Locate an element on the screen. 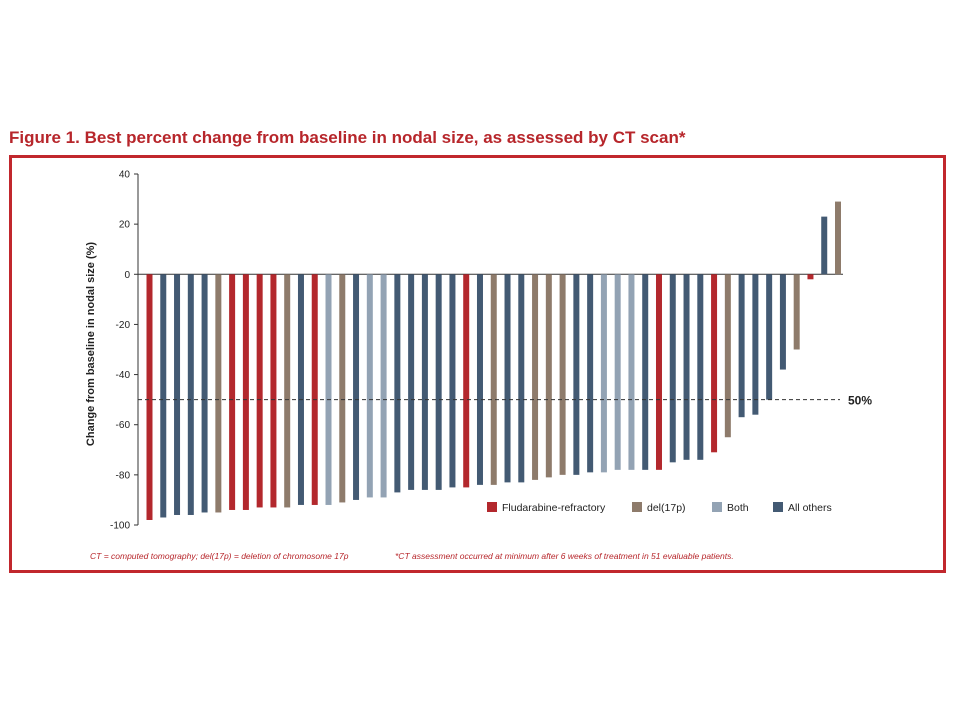 The width and height of the screenshot is (960, 720). threshold-group: 50% is located at coordinates (505, 401).